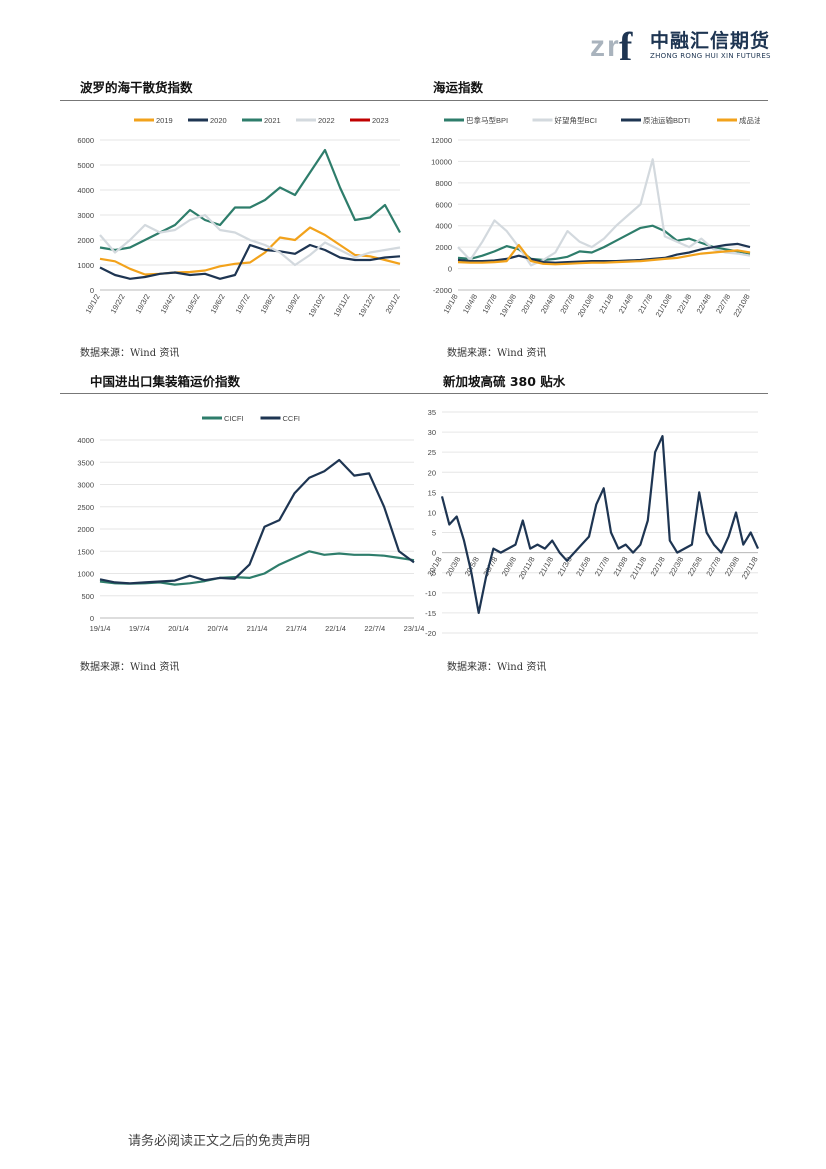  What do you see at coordinates (432, 432) in the screenshot?
I see `y-tick-label: 30` at bounding box center [432, 432].